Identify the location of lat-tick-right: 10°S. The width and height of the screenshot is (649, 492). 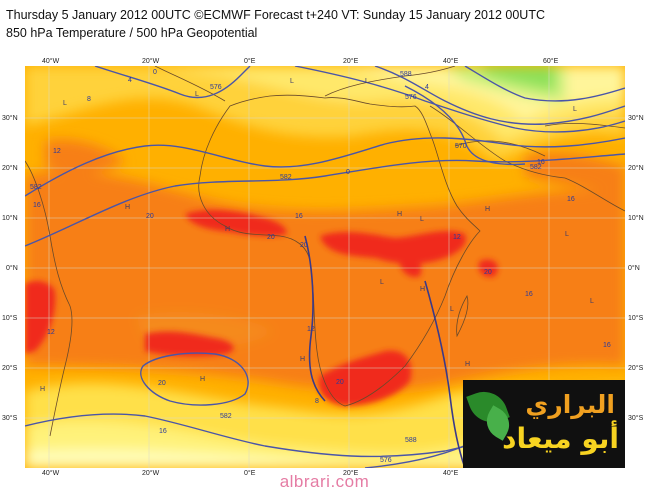
(636, 318).